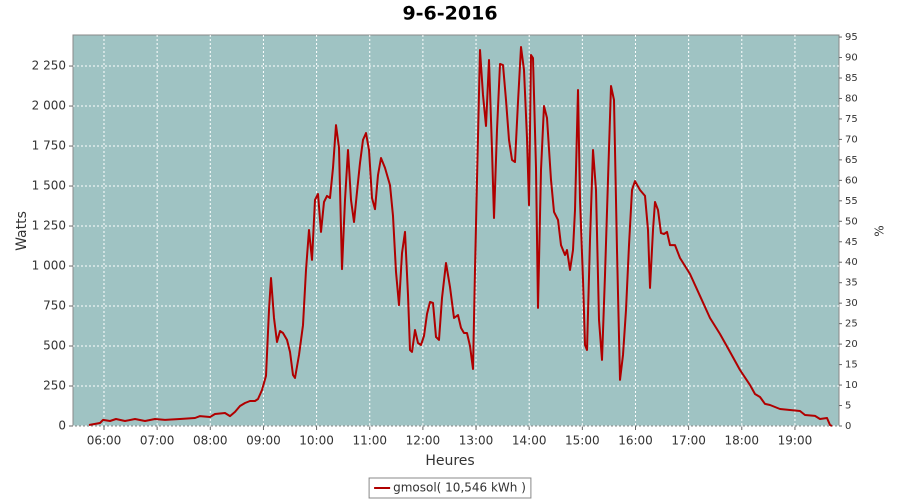 This screenshot has height=500, width=900. Describe the element at coordinates (210, 441) in the screenshot. I see `x-tick-label: 08:00` at that location.